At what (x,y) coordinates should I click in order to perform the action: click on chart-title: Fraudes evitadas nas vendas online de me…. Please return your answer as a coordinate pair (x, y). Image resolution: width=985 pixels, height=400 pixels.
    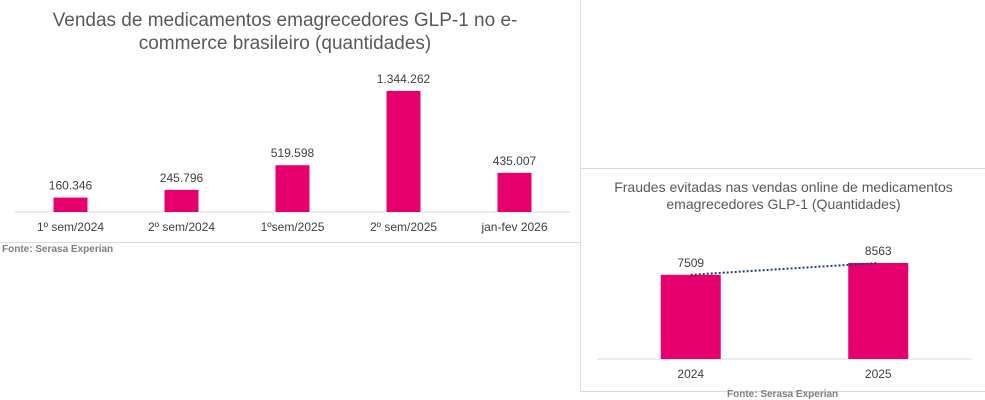
    Looking at the image, I should click on (783, 195).